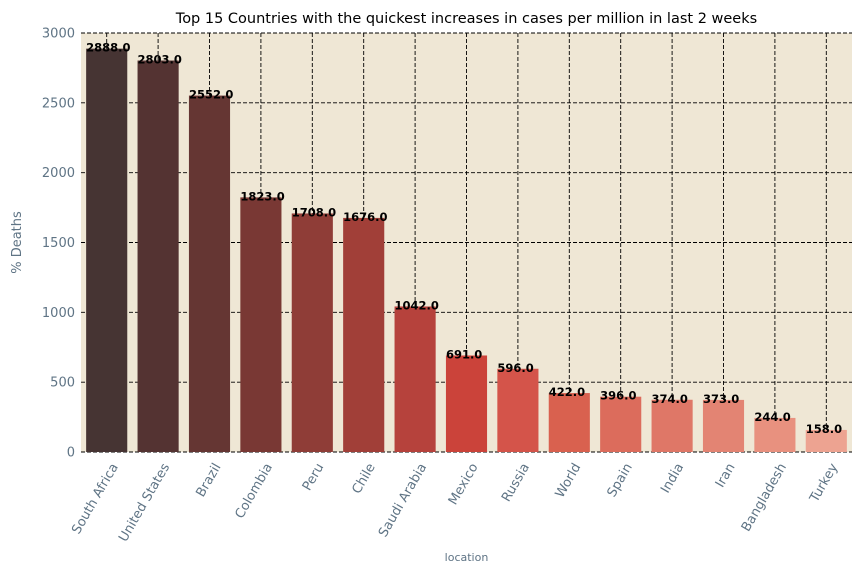 This screenshot has width=864, height=576. What do you see at coordinates (417, 305) in the screenshot?
I see `bar-value-label: 1042.0` at bounding box center [417, 305].